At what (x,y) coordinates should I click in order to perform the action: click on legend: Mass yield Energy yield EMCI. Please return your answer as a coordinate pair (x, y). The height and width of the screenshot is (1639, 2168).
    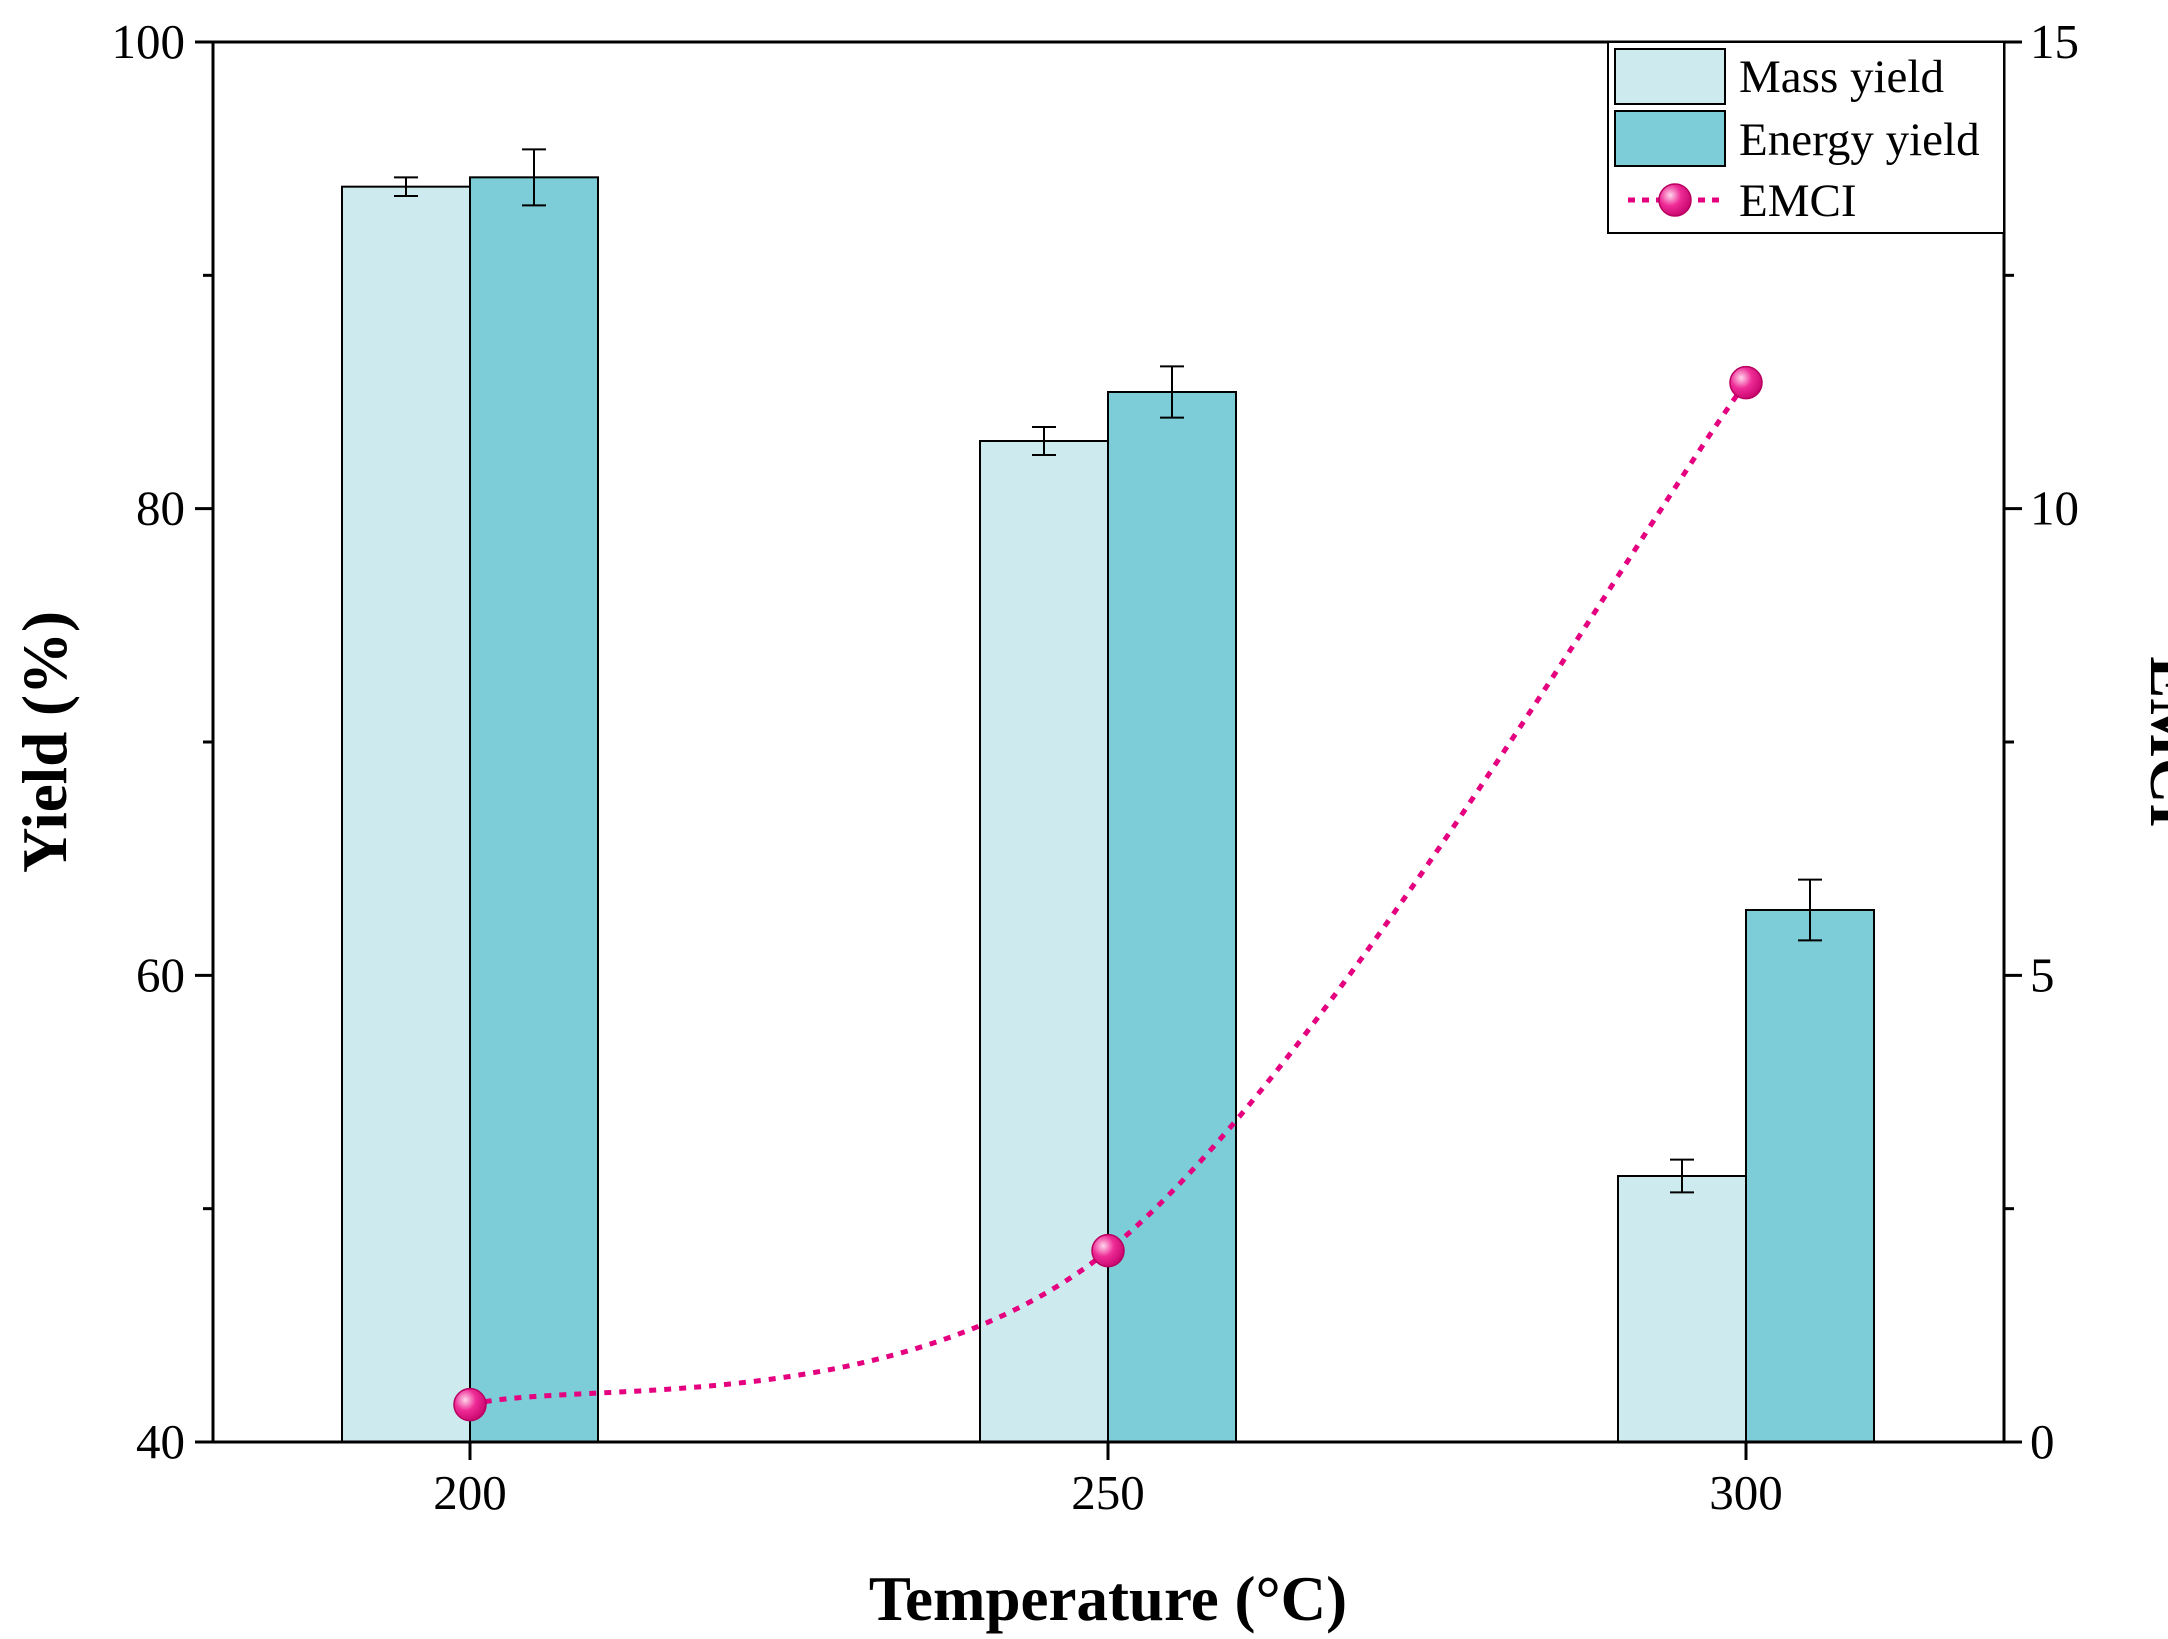
    Looking at the image, I should click on (1806, 137).